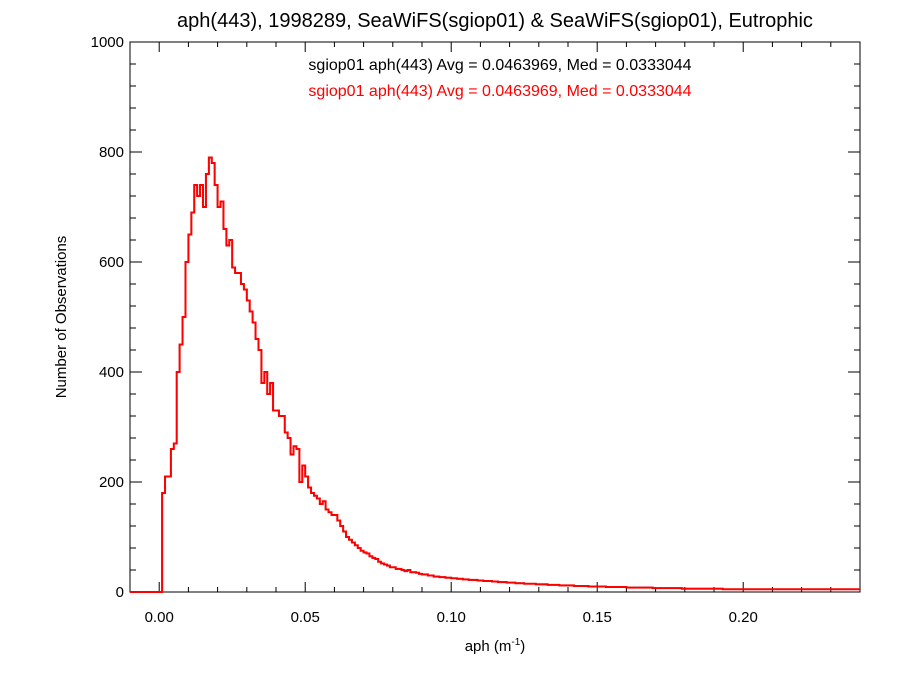 Image resolution: width=900 pixels, height=675 pixels. I want to click on y-tick-labels: 0 200 400 600 800 1000, so click(107, 317).